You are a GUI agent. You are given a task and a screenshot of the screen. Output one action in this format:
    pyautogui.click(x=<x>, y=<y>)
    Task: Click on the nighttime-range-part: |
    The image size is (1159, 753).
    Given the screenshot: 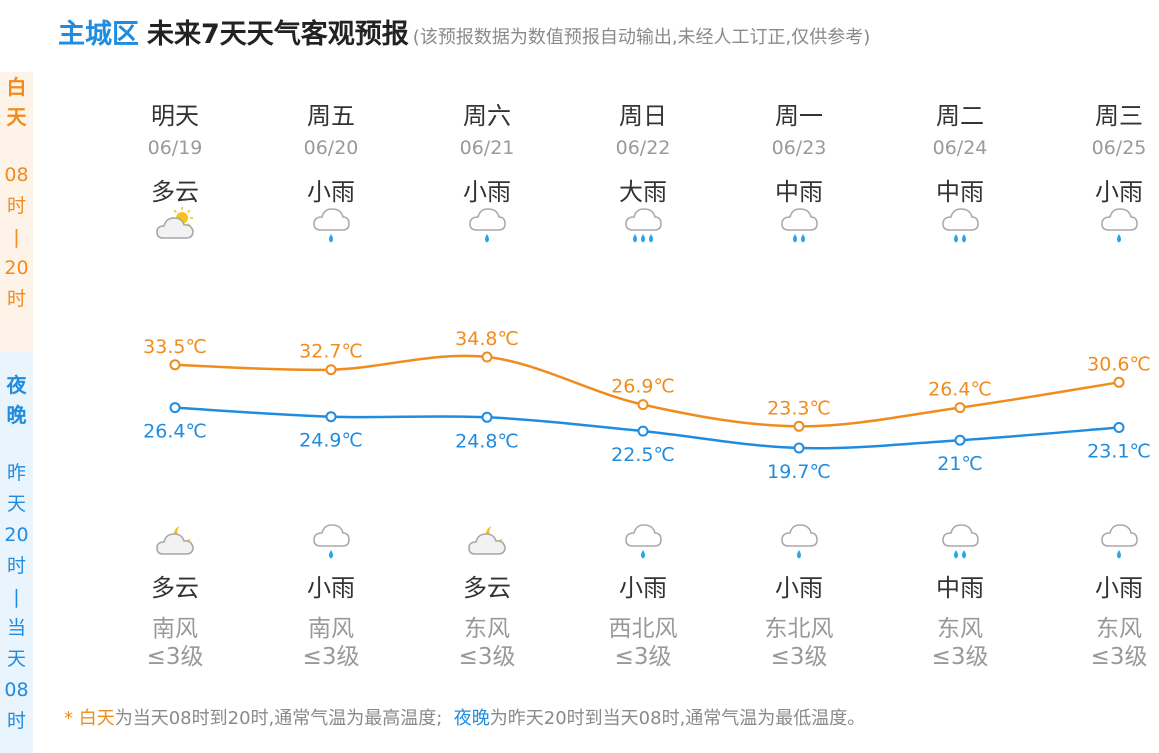 What is the action you would take?
    pyautogui.click(x=16, y=597)
    